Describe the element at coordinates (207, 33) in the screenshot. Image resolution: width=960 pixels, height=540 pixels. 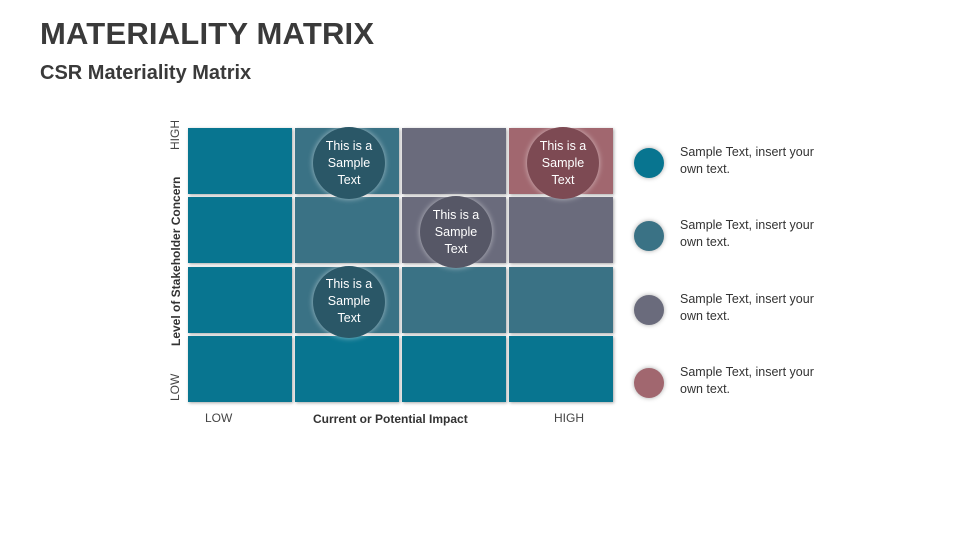
I see `page-title: MATERIALITY MATRIX` at that location.